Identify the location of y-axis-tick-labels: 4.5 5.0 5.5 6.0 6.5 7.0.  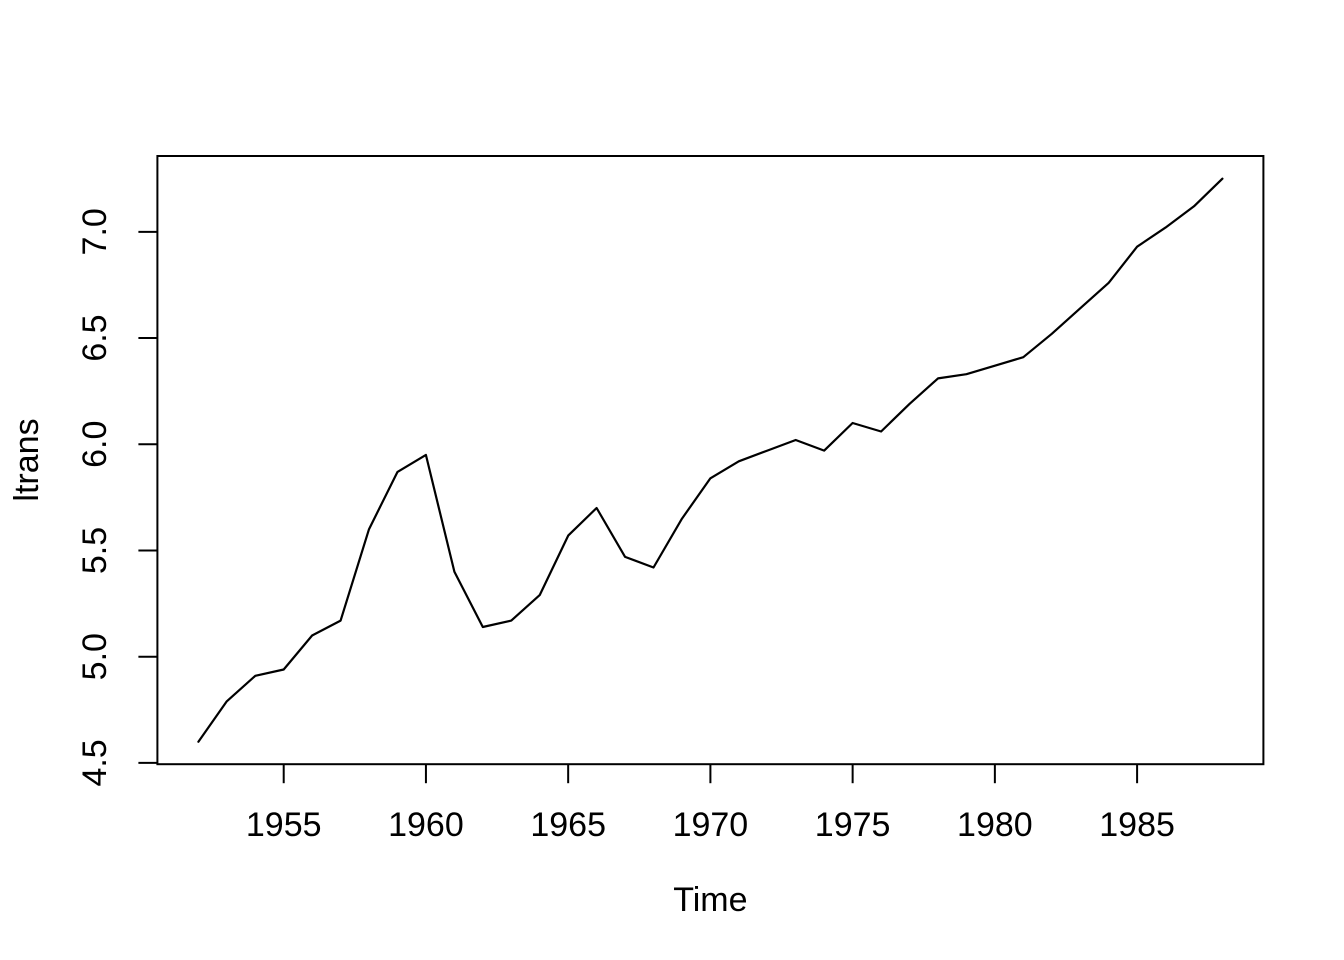
(95, 497).